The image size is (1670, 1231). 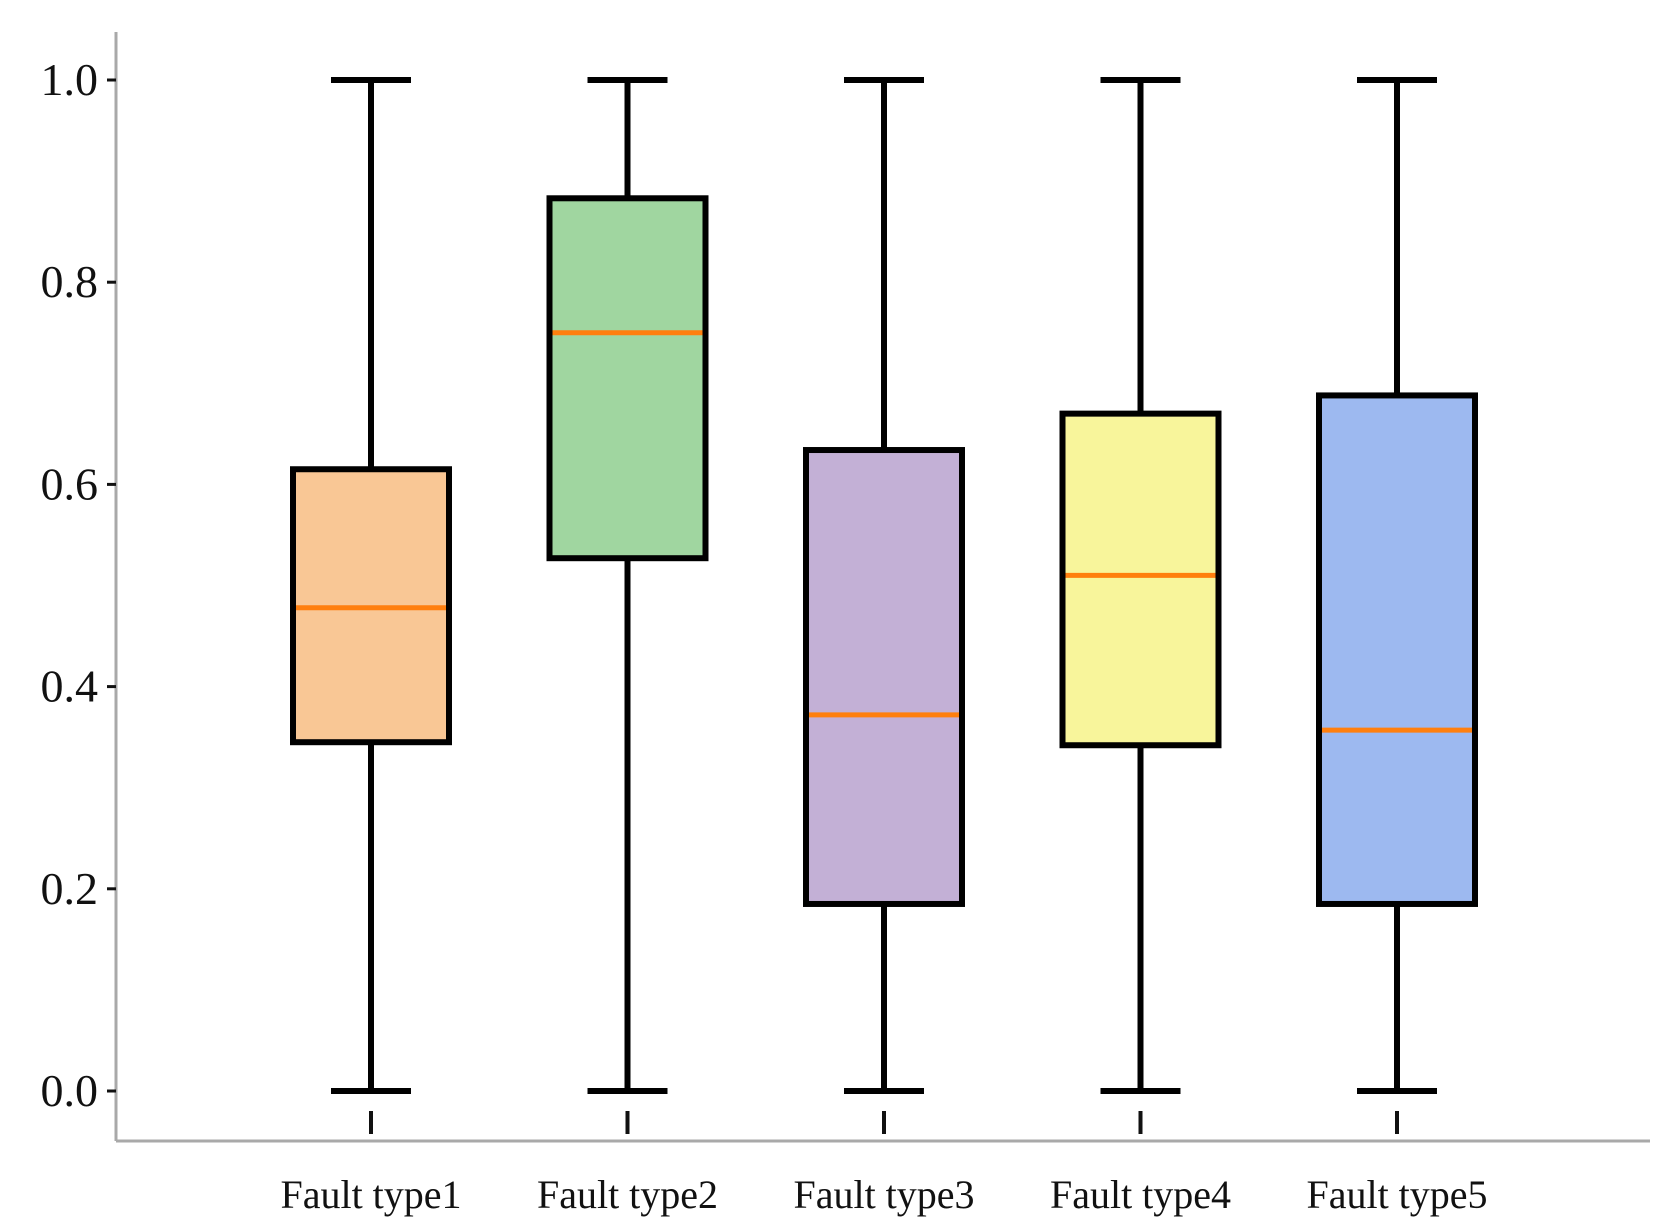 I want to click on y-tick-label: 0.2, so click(x=70, y=888).